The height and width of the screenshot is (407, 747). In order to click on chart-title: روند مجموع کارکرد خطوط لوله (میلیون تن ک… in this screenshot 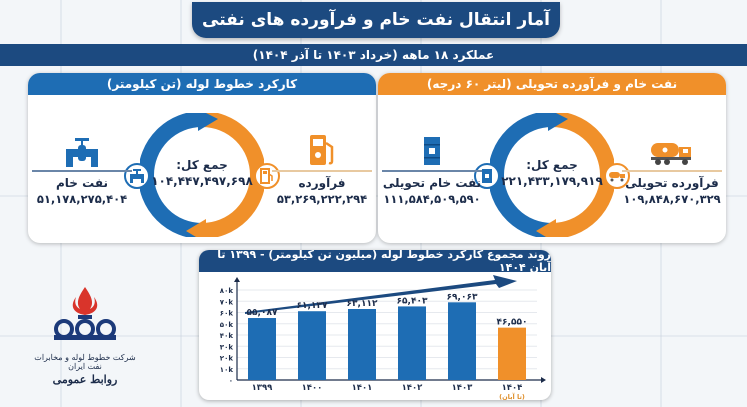, I will do `click(375, 262)`.